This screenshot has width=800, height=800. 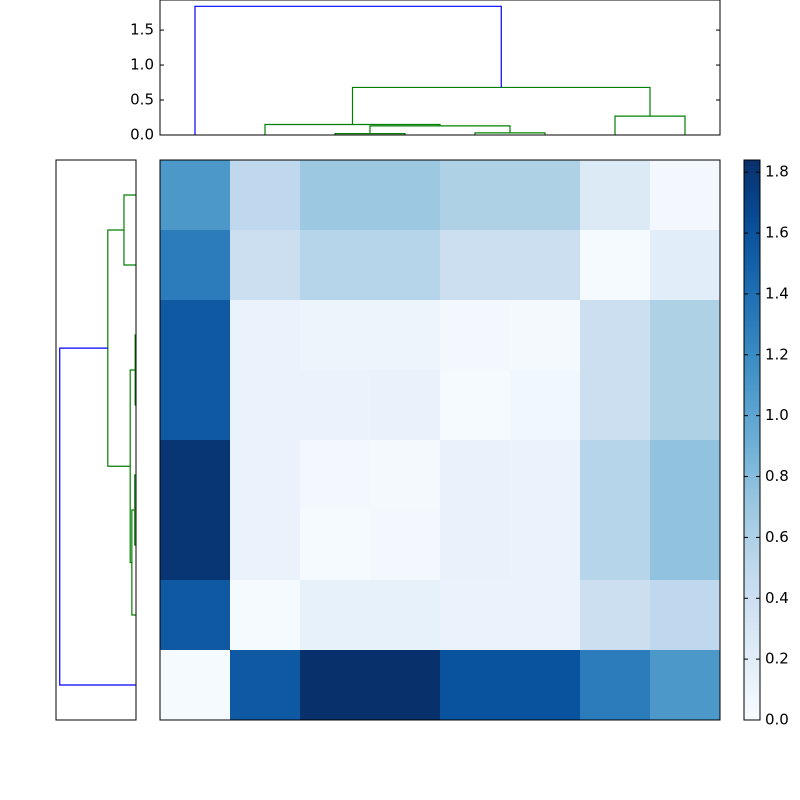 I want to click on colorbar-tick-label: 1.2, so click(x=777, y=354).